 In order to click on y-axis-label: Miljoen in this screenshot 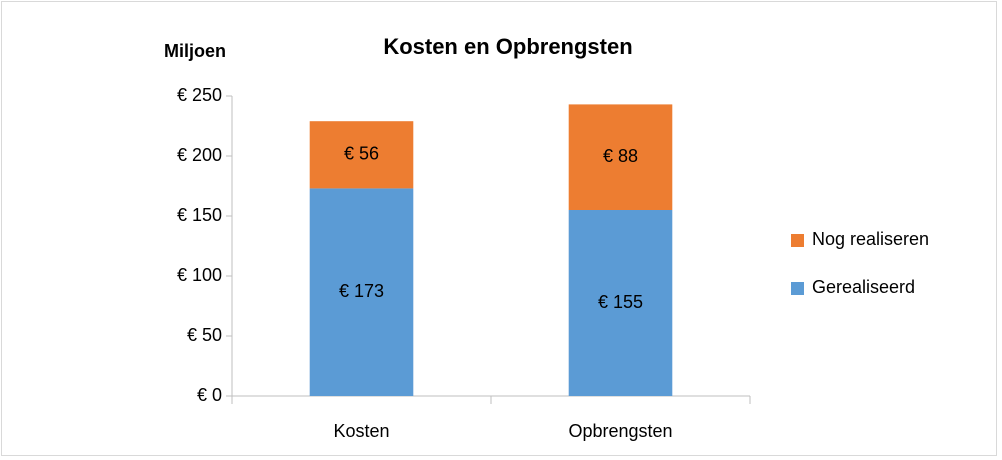, I will do `click(195, 51)`.